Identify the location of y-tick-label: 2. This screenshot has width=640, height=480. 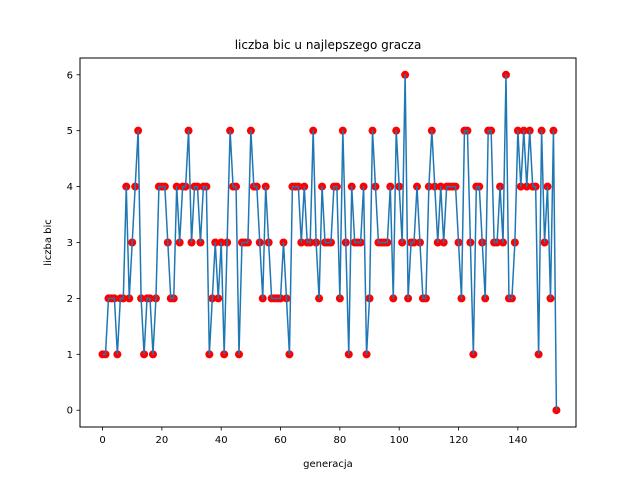
(70, 299).